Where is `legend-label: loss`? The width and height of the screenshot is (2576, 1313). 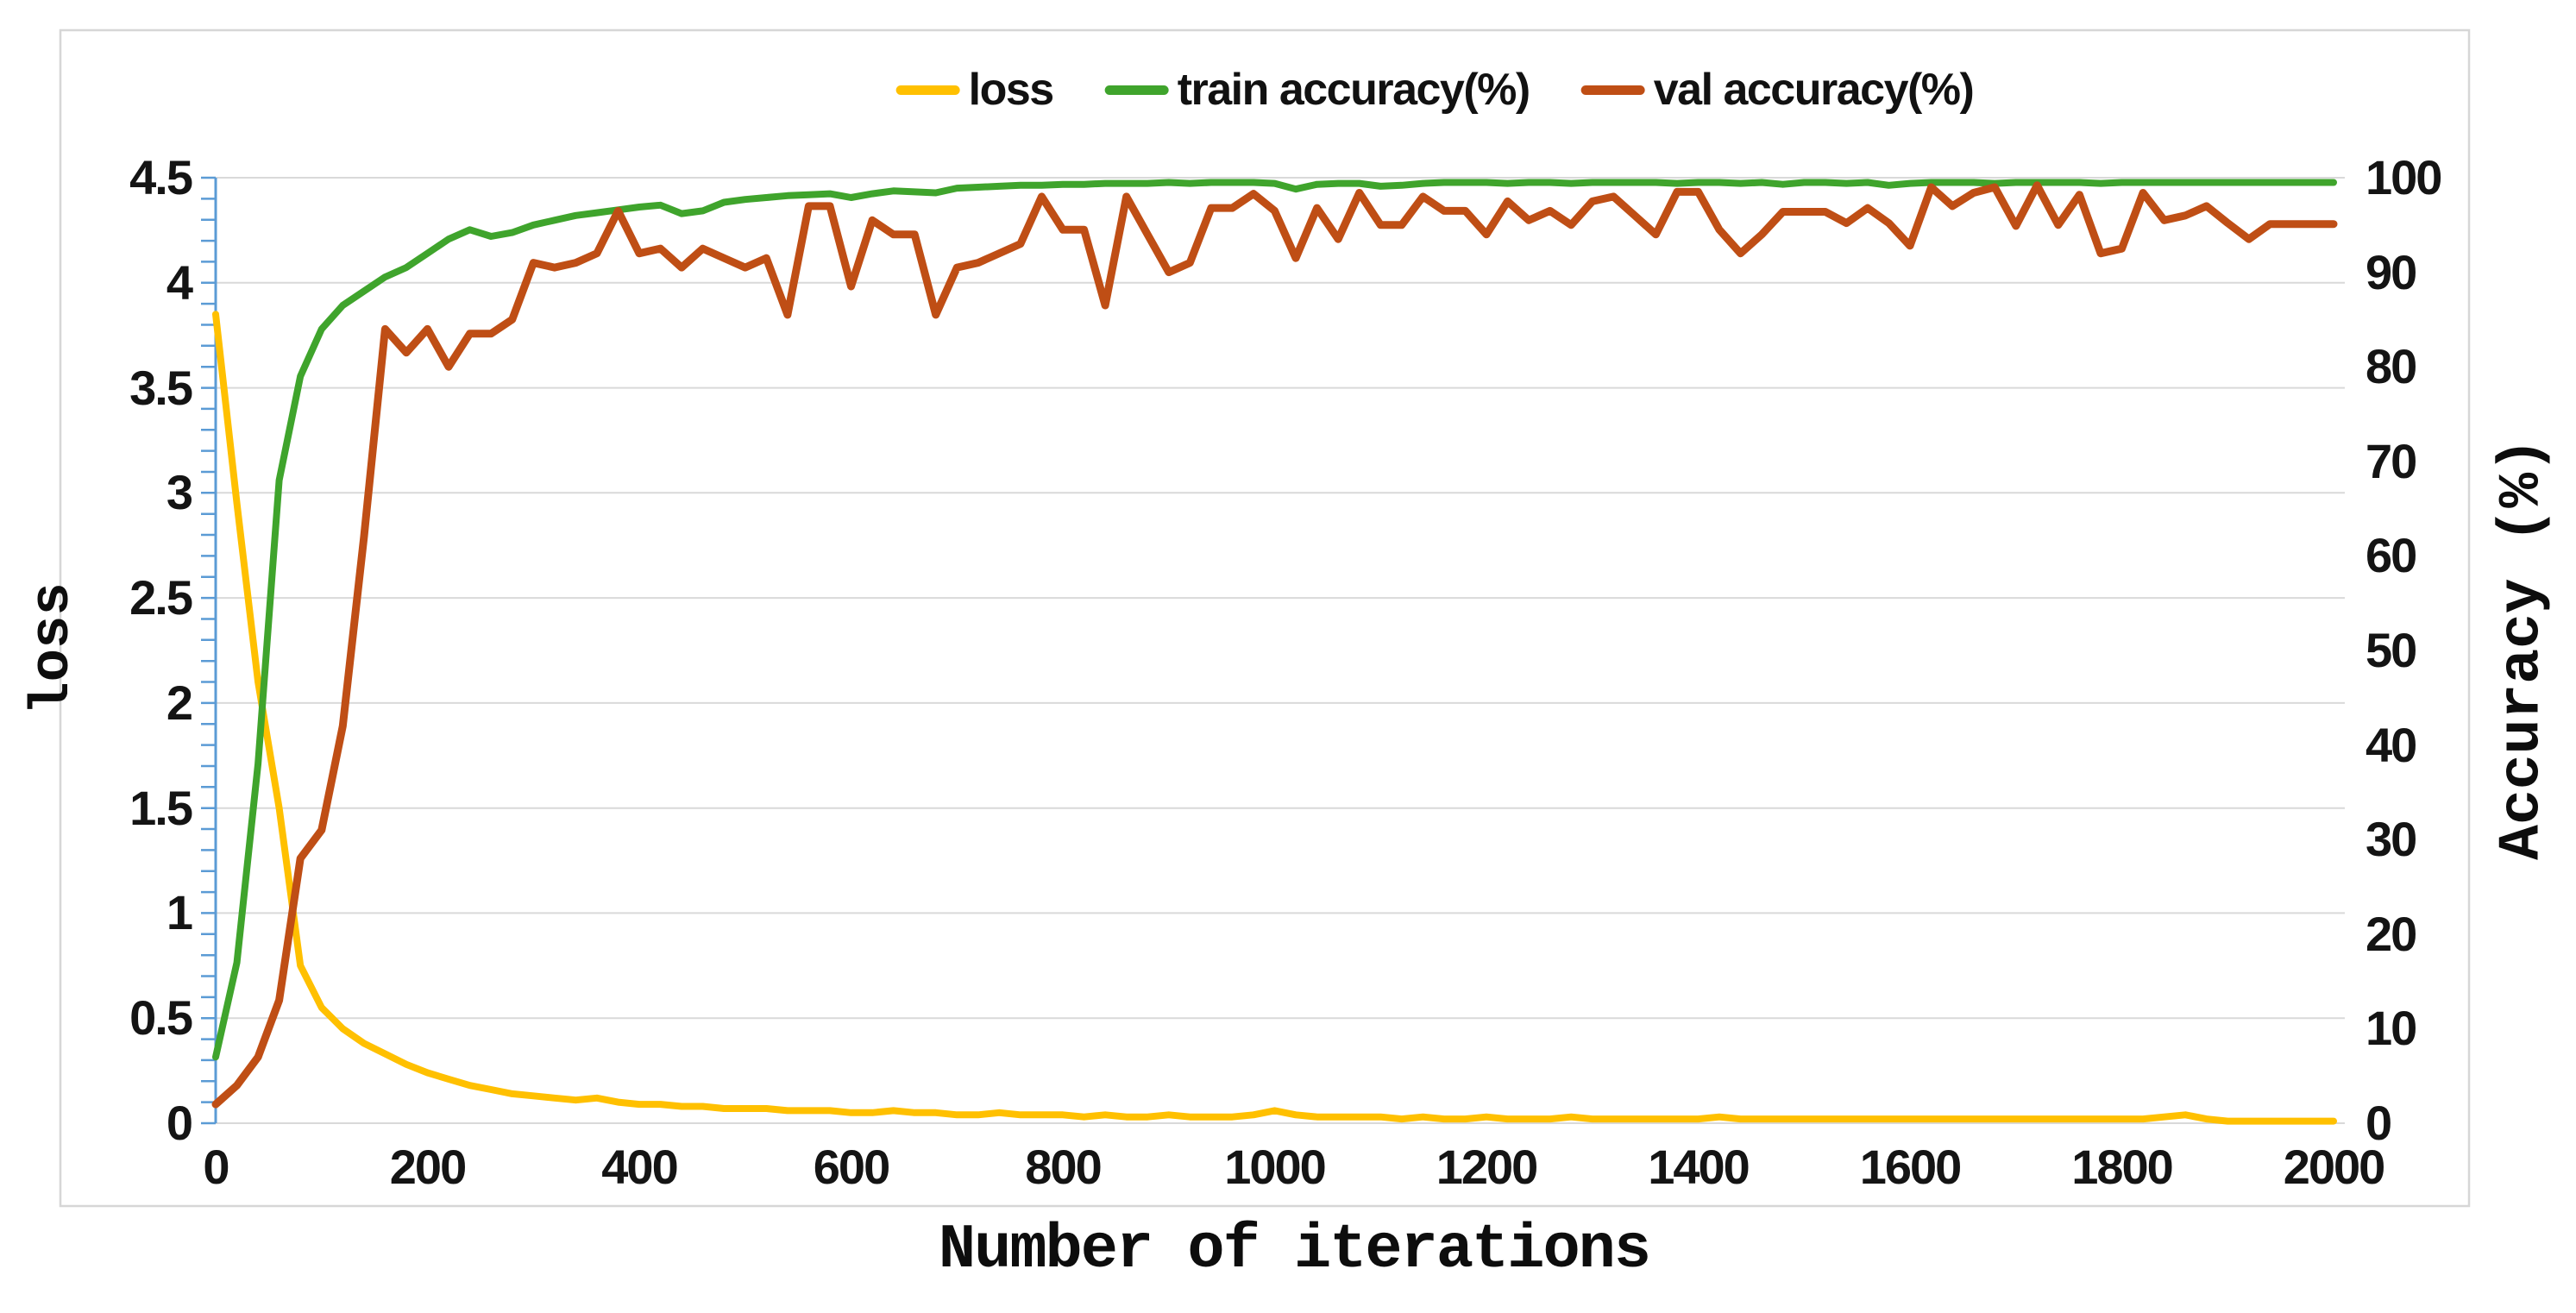 legend-label: loss is located at coordinates (1011, 90).